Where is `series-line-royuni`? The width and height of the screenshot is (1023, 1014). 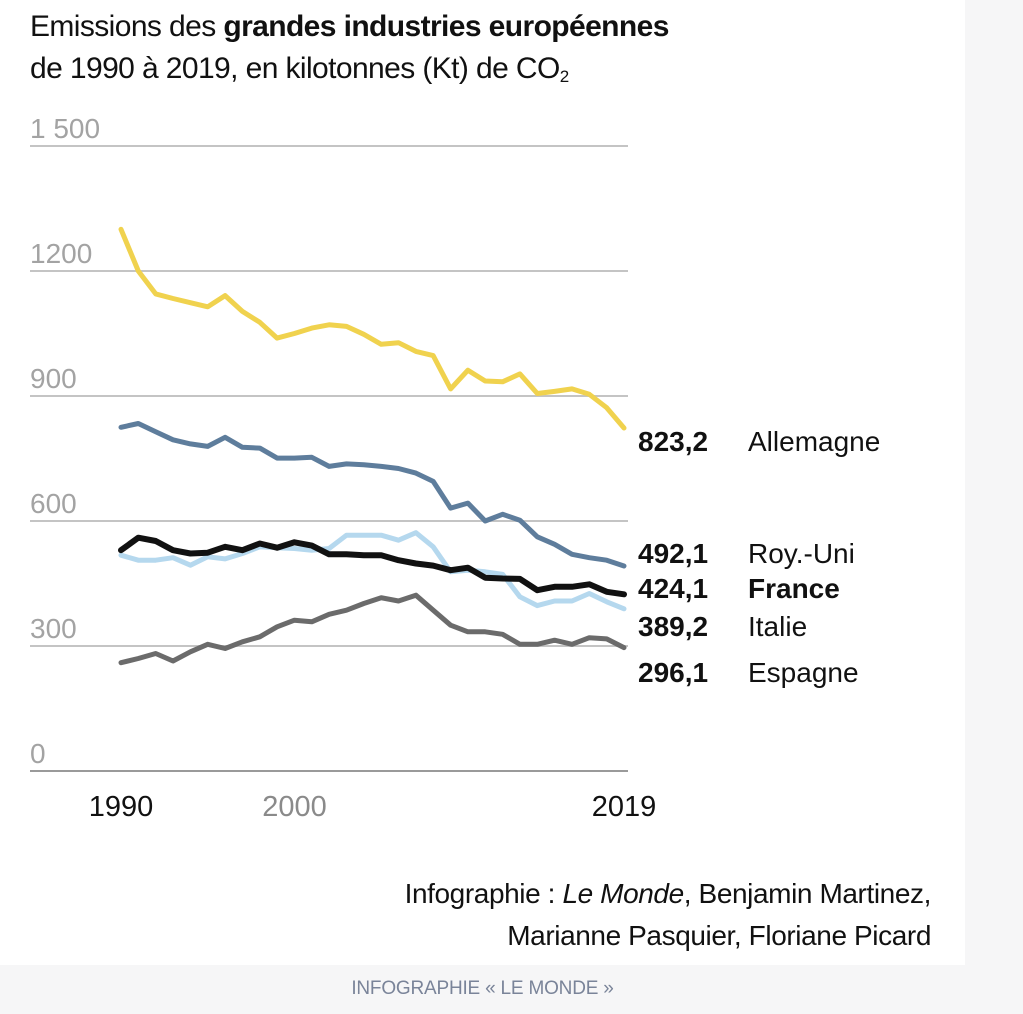
series-line-royuni is located at coordinates (372, 495).